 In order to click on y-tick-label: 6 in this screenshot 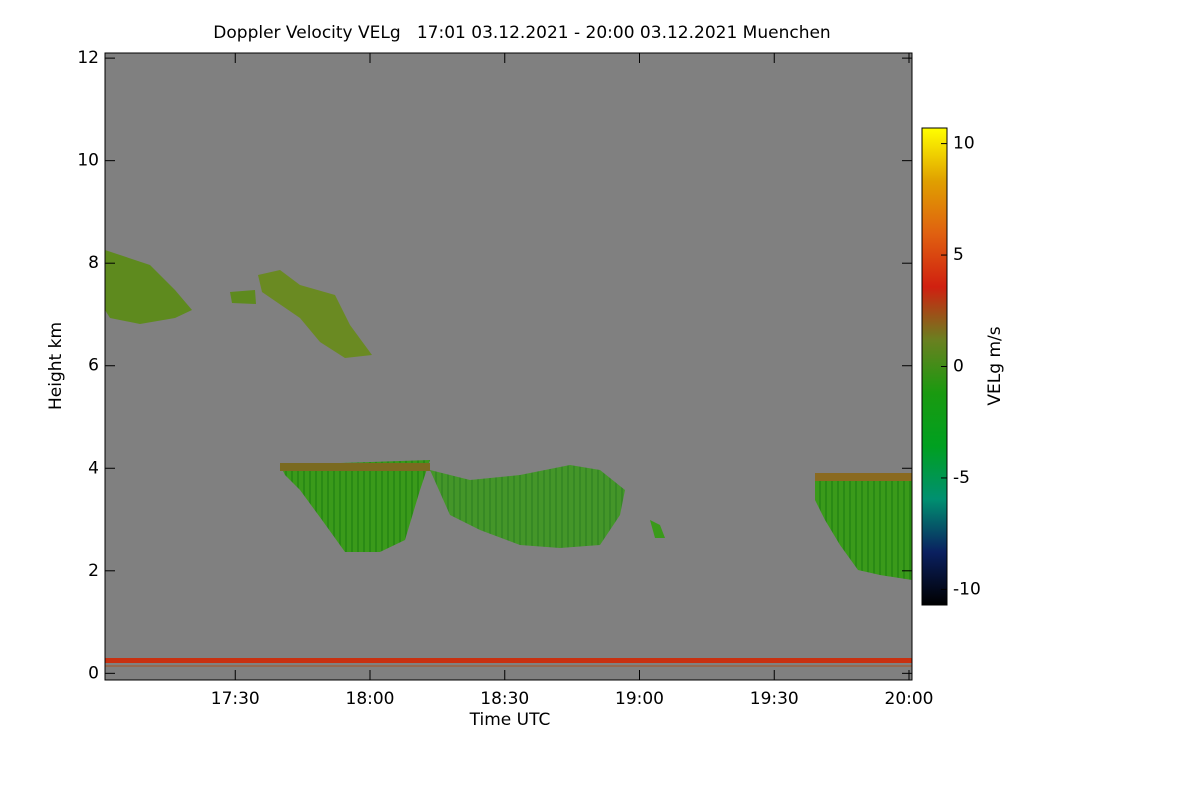, I will do `click(93, 366)`.